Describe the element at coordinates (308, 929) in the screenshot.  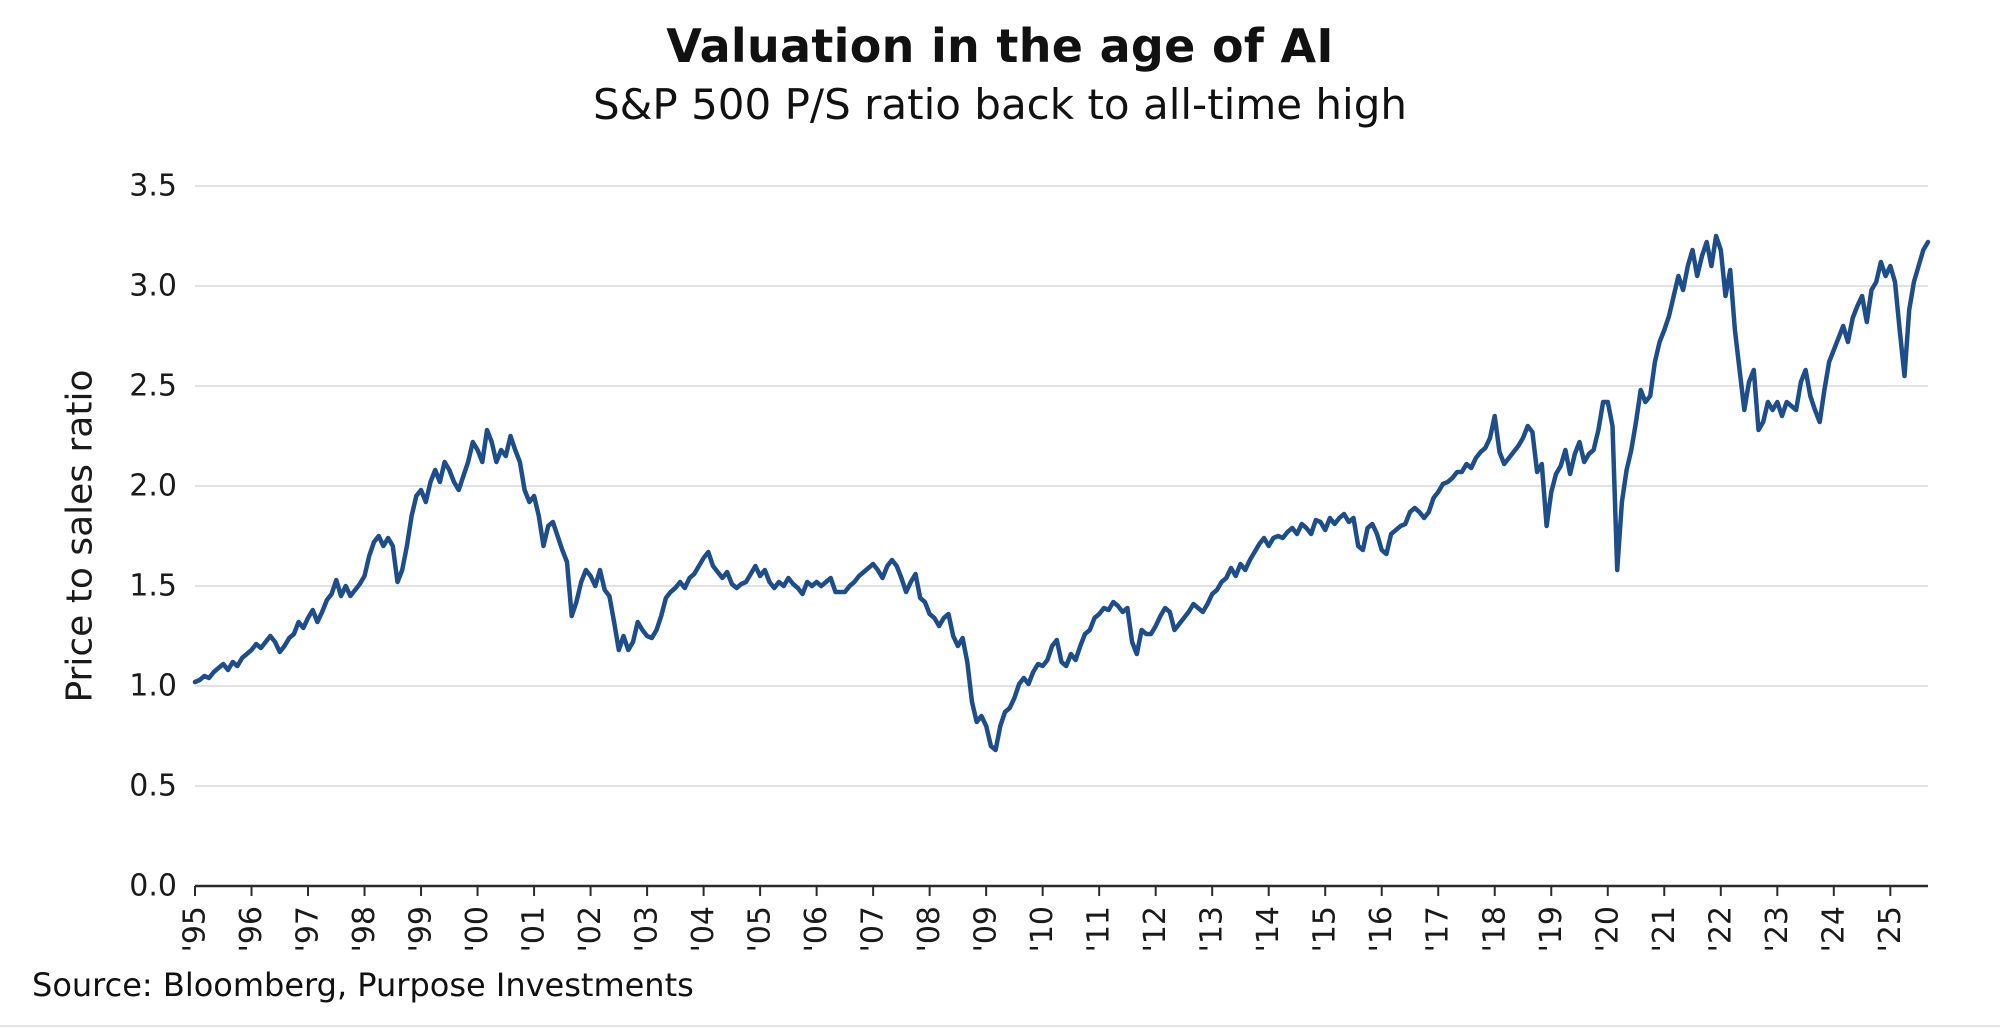
I see `x-tick-label: '97` at that location.